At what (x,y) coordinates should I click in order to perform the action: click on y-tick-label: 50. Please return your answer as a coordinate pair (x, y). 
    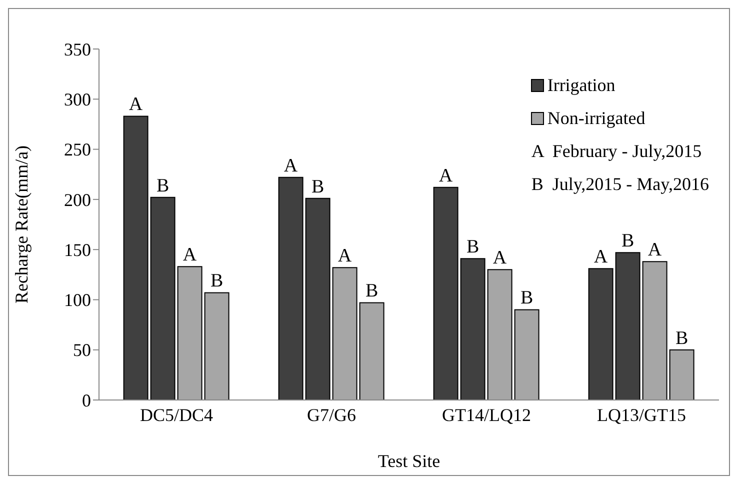
    Looking at the image, I should click on (82, 350).